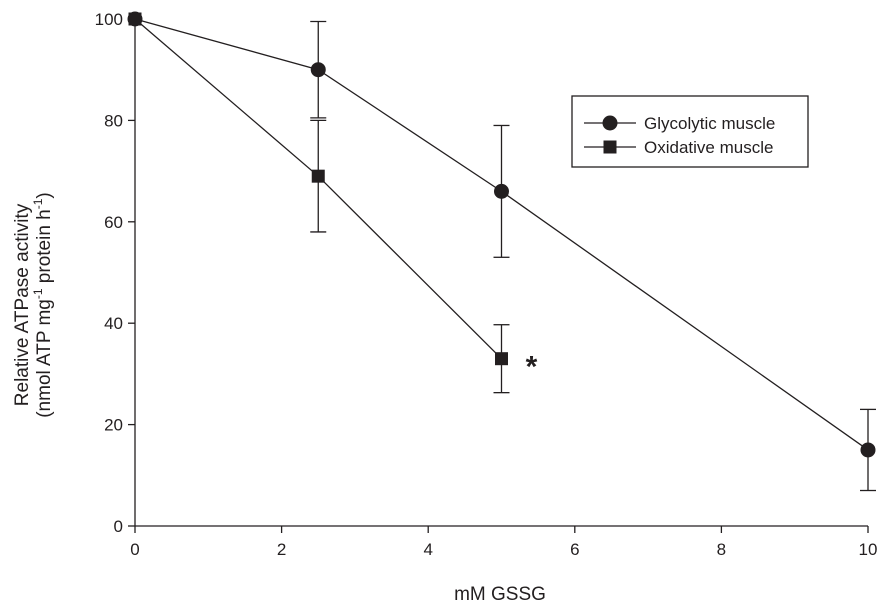 This screenshot has width=881, height=611. What do you see at coordinates (427, 549) in the screenshot?
I see `x-tick-label: 4` at bounding box center [427, 549].